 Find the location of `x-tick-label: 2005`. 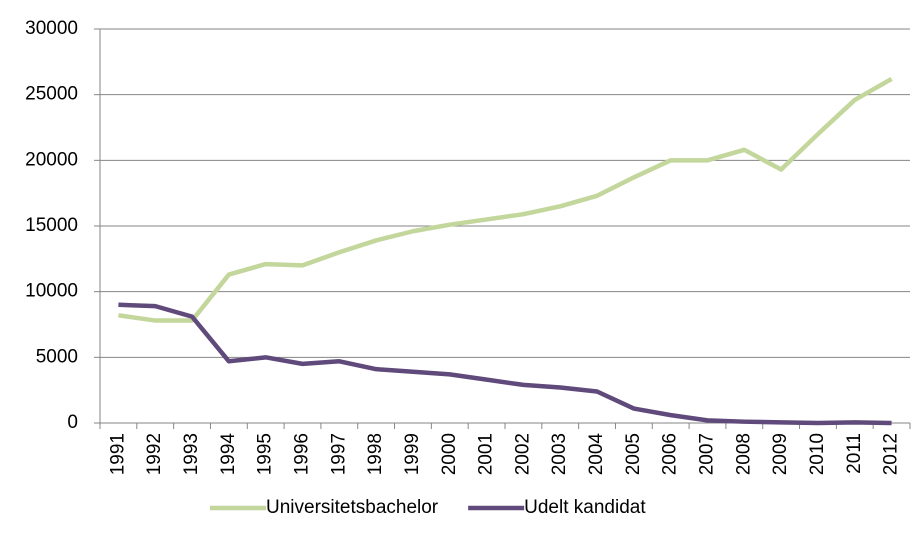

x-tick-label: 2005 is located at coordinates (633, 454).